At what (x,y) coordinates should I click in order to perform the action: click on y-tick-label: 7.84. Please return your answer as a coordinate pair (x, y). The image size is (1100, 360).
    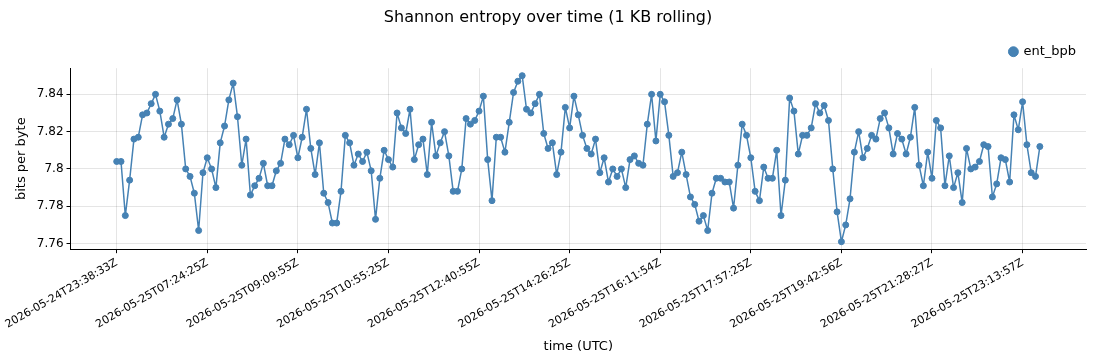
    Looking at the image, I should click on (50, 93).